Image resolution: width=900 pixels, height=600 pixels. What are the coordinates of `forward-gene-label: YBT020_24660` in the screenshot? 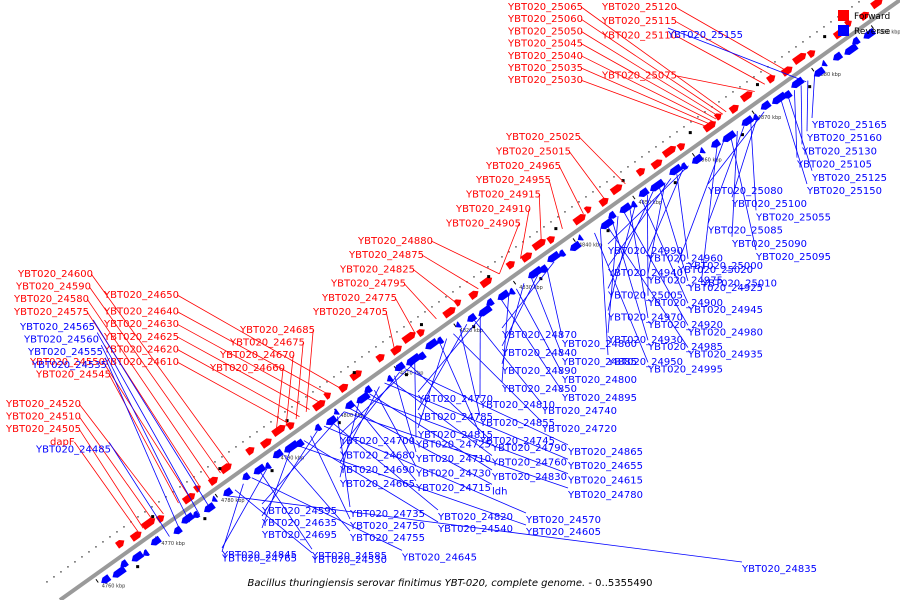 It's located at (247, 368).